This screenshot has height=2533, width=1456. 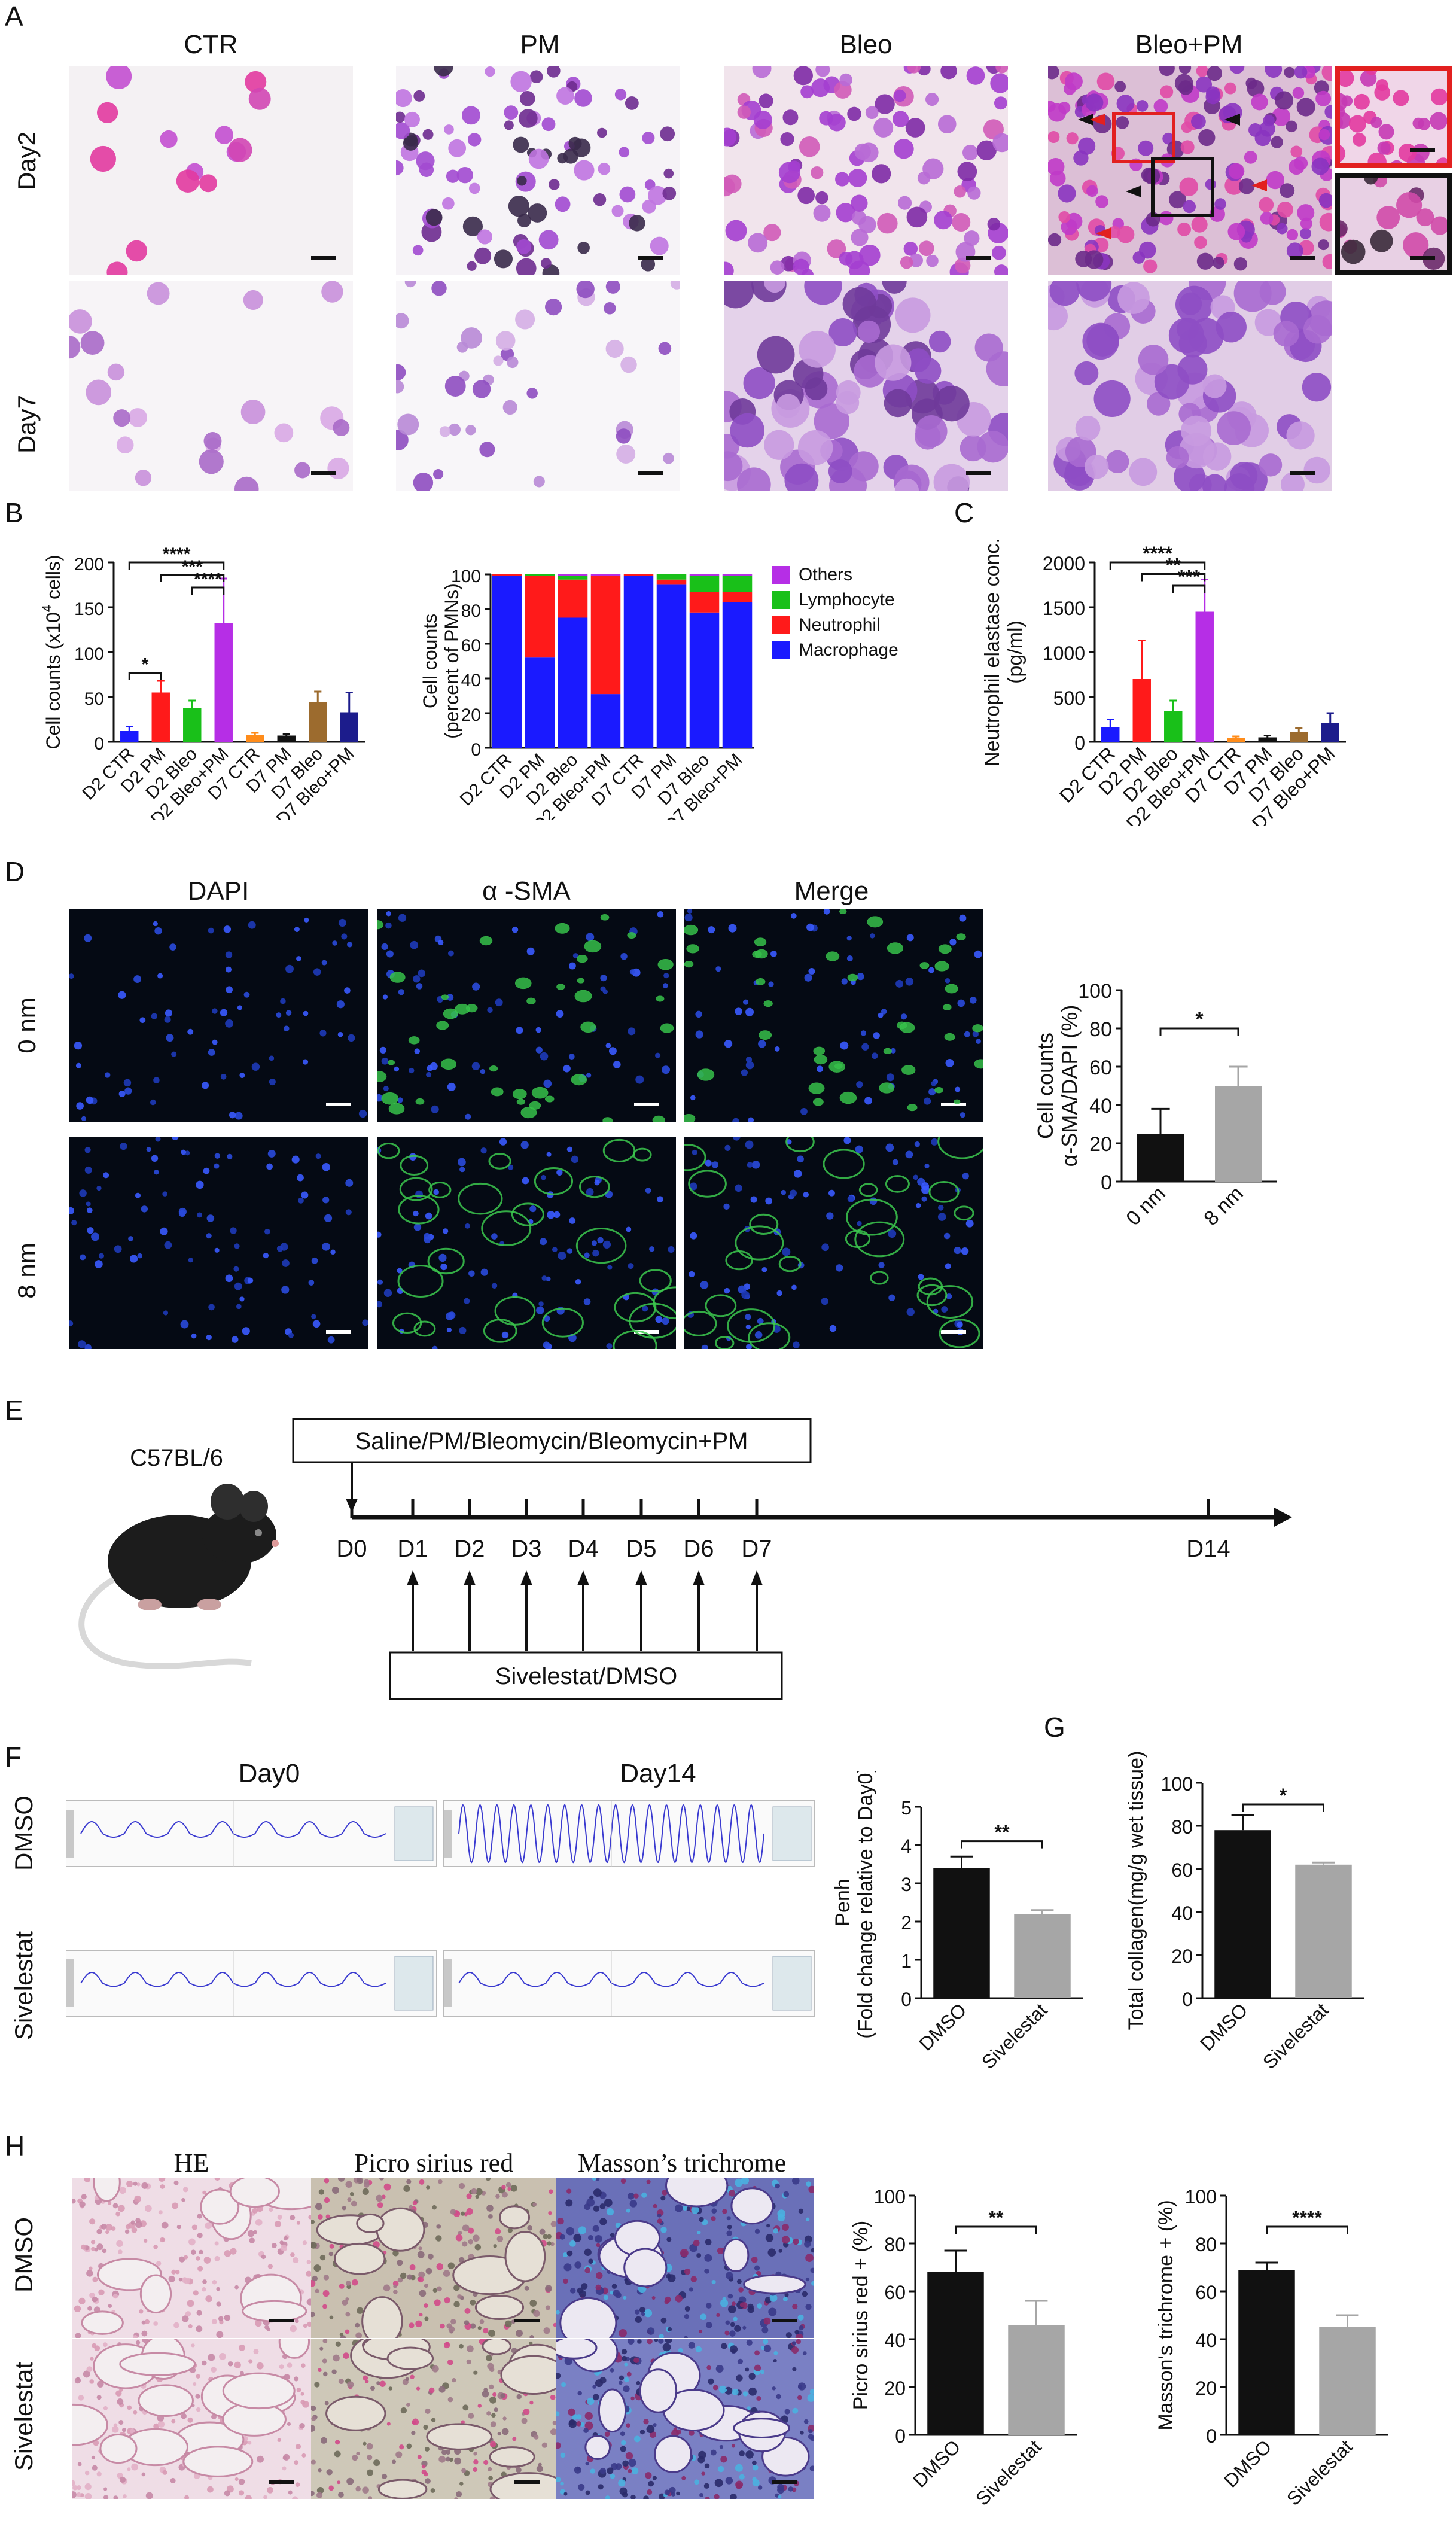 What do you see at coordinates (658, 1774) in the screenshot?
I see `panel-f-col-day14: Day14` at bounding box center [658, 1774].